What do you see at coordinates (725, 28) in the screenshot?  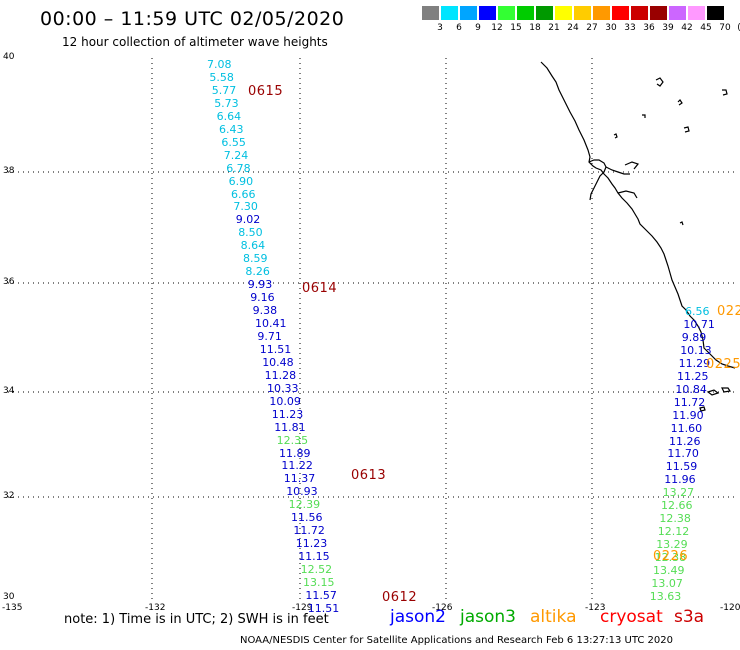 I see `legend-label: 70` at bounding box center [725, 28].